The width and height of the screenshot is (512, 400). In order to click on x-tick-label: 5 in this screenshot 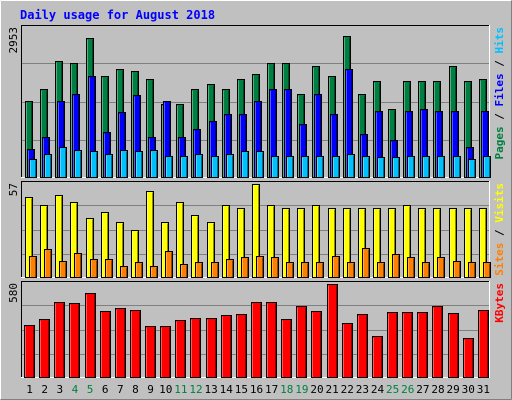, I will do `click(90, 389)`.